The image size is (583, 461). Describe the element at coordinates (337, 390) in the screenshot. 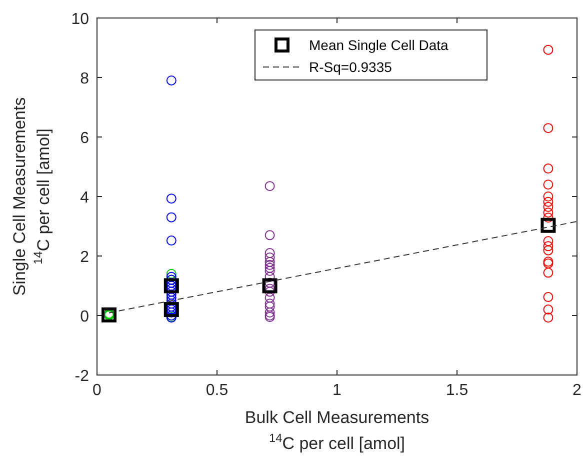

I see `x-tick-label: 1` at that location.